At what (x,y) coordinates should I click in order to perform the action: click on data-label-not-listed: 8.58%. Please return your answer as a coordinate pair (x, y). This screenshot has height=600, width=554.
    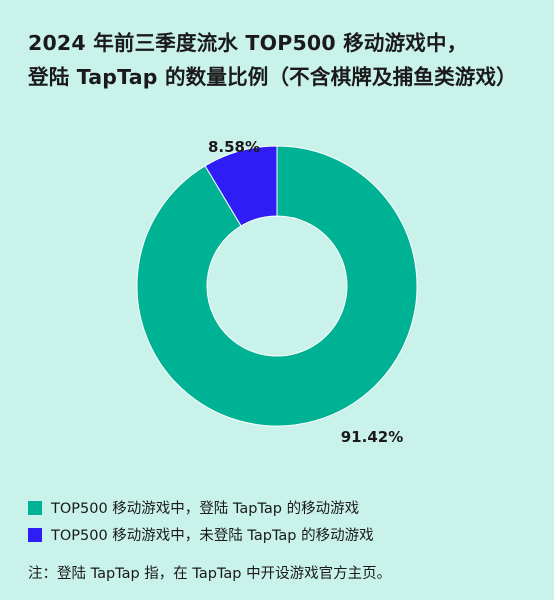
    Looking at the image, I should click on (234, 147).